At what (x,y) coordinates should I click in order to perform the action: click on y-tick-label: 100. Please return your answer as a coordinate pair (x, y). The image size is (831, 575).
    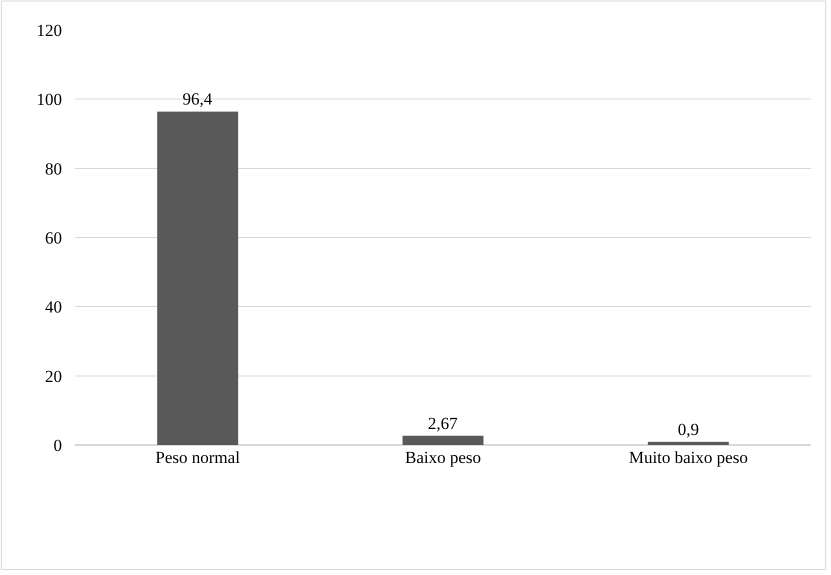
    Looking at the image, I should click on (49, 100).